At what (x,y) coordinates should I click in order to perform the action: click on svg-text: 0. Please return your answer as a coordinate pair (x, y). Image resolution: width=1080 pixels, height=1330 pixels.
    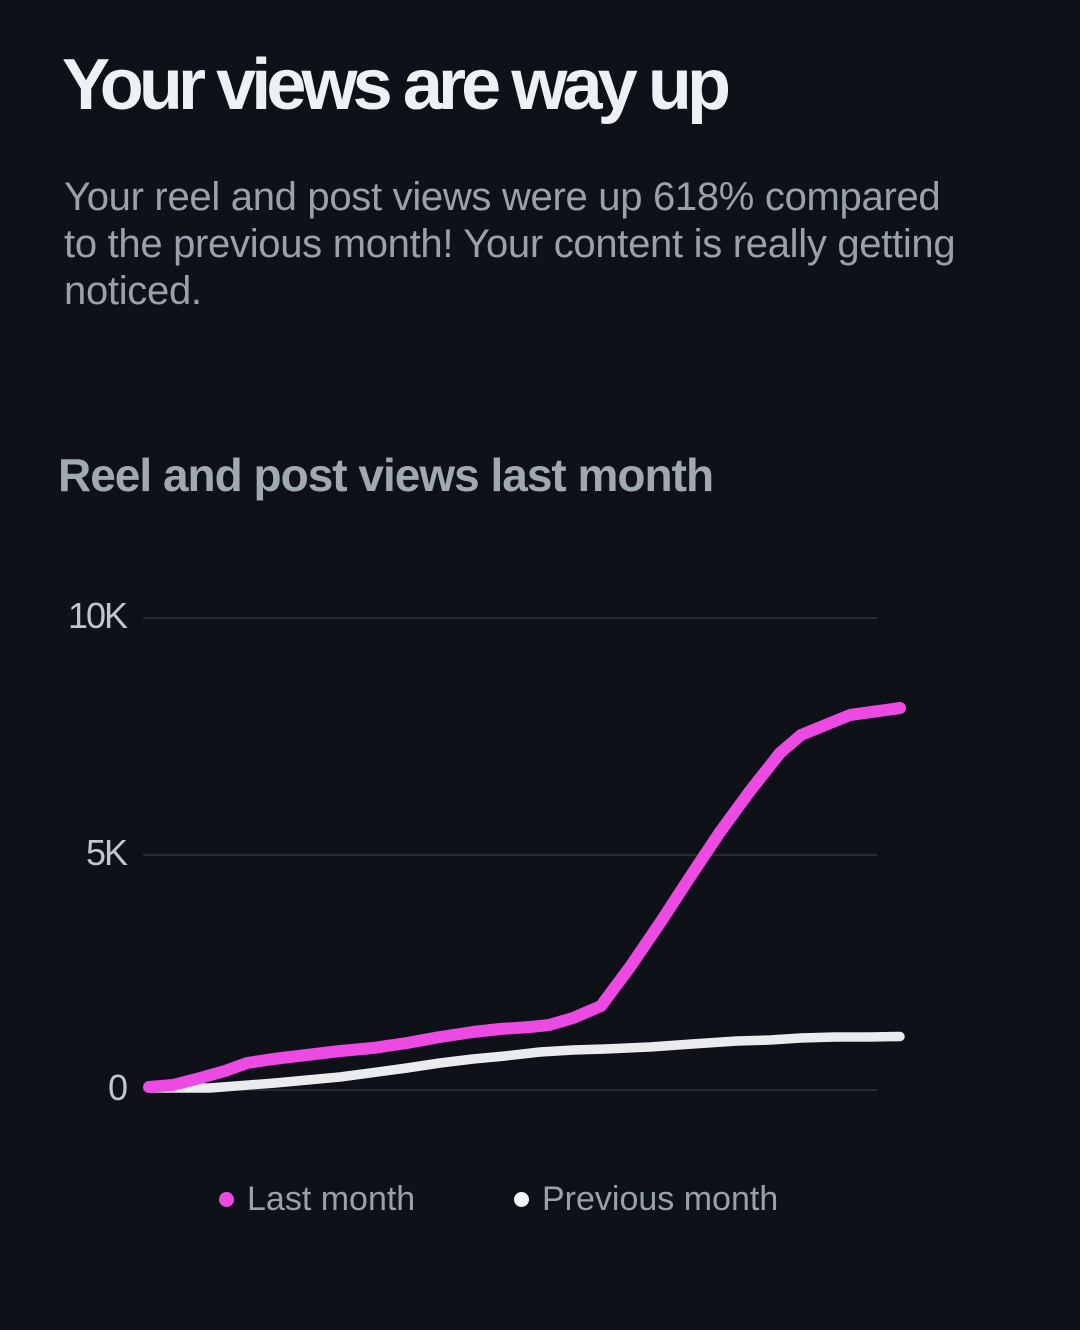
    Looking at the image, I should click on (117, 1087).